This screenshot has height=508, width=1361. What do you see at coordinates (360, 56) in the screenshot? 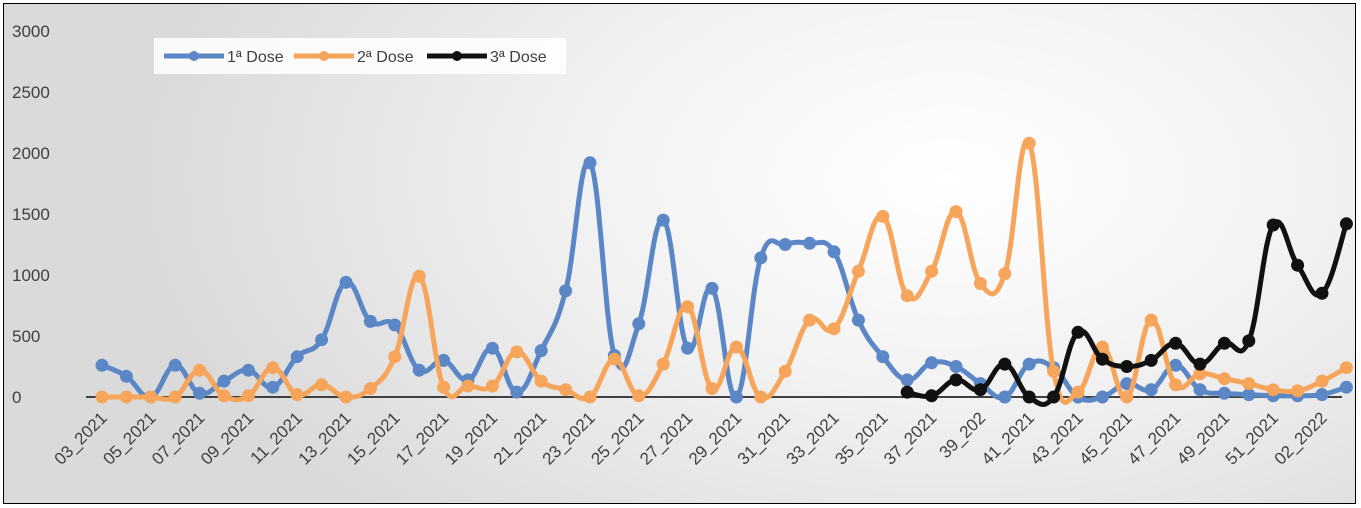
I see `legend: 1ª Dose 2ª Dose 3ª Dose` at bounding box center [360, 56].